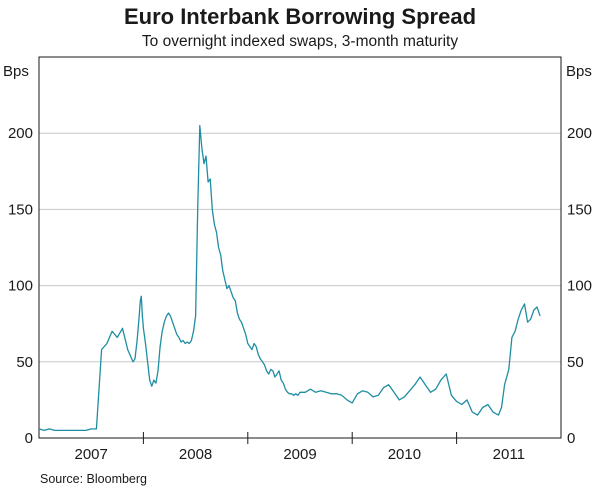  I want to click on y-axis-unit-left: Bps, so click(16, 71).